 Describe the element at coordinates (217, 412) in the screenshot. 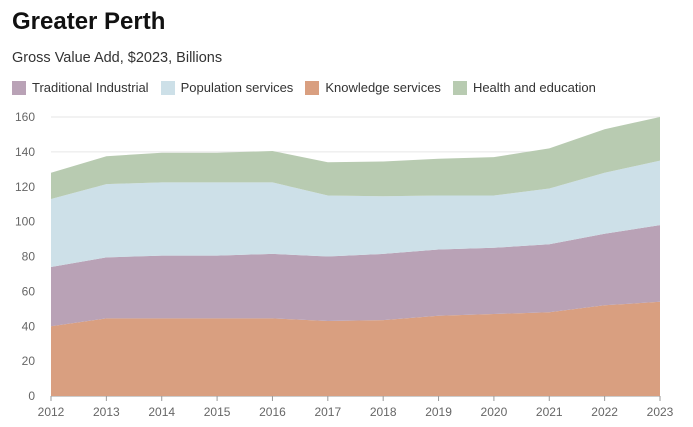

I see `x-tick-label: 2015` at that location.